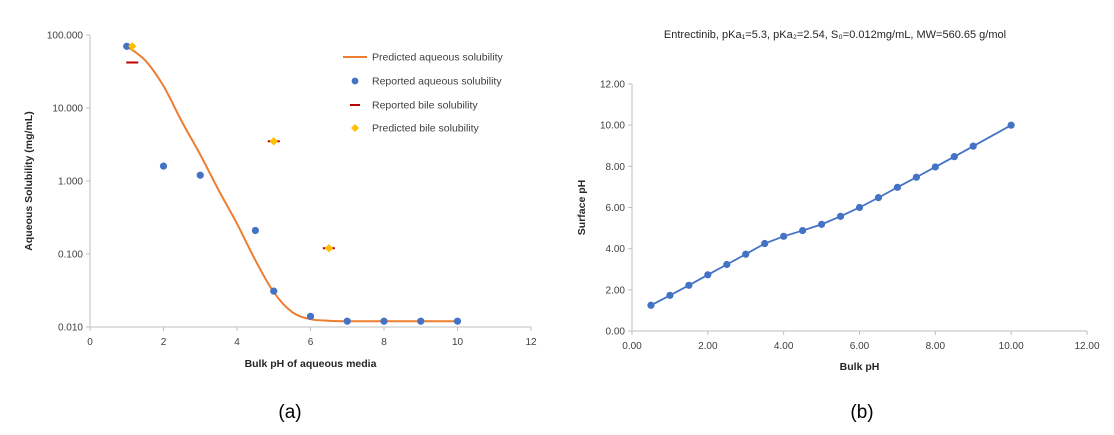  What do you see at coordinates (426, 129) in the screenshot?
I see `legend-label: Predicted bile solubility` at bounding box center [426, 129].